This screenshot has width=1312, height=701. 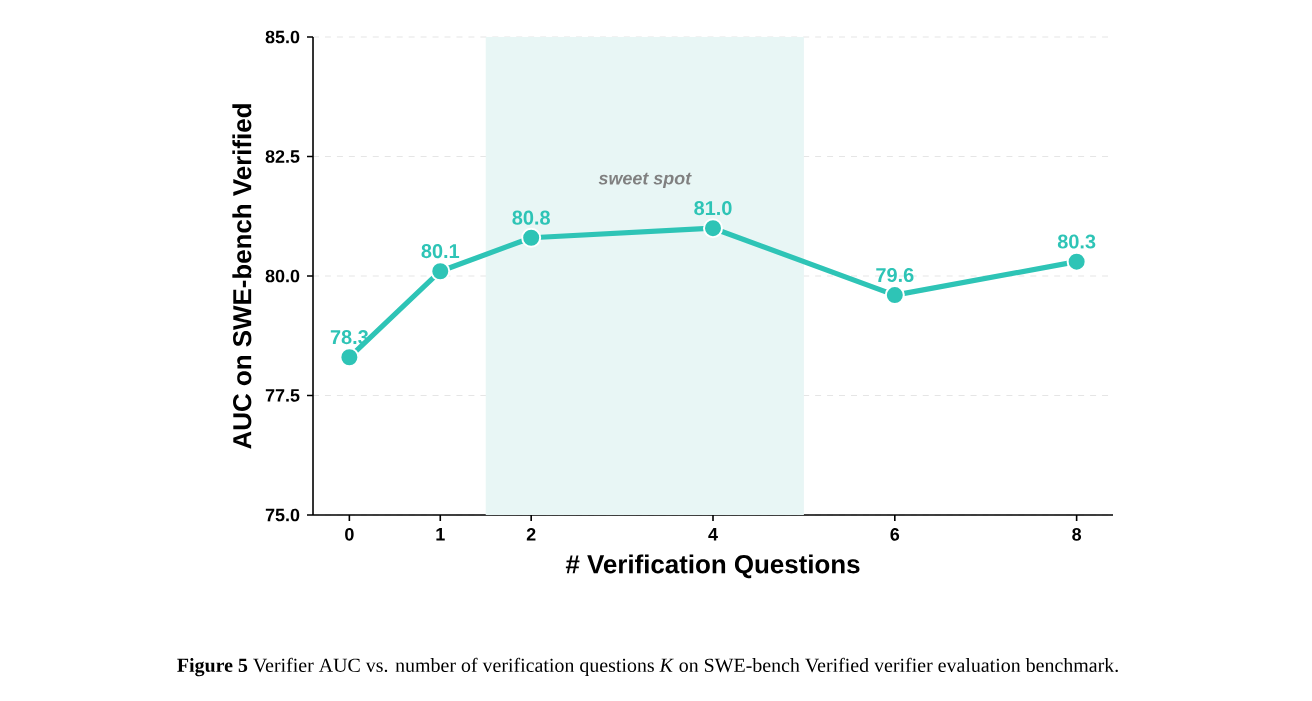 I want to click on y-tick-label: 80.0, so click(x=282, y=276).